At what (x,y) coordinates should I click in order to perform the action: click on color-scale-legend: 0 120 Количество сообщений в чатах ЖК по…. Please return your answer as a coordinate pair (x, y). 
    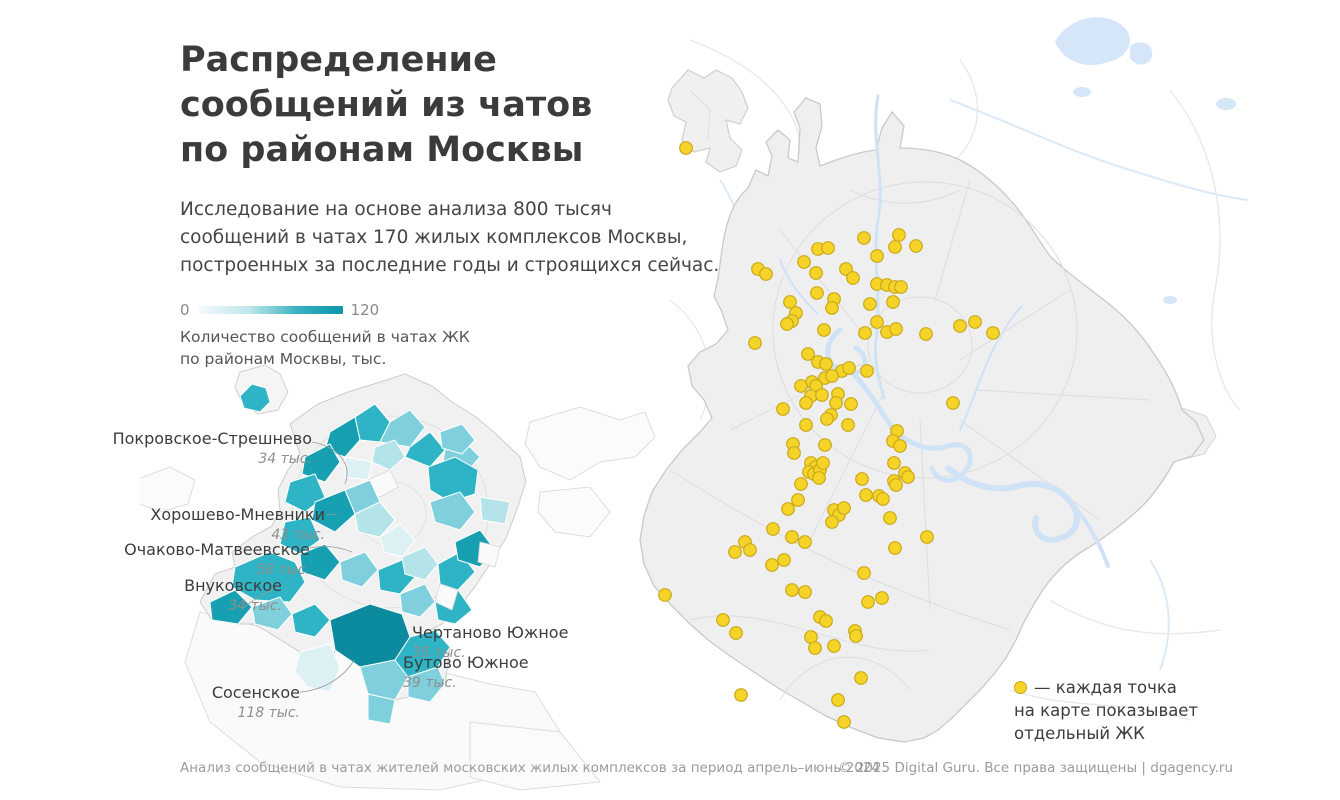
    Looking at the image, I should click on (325, 335).